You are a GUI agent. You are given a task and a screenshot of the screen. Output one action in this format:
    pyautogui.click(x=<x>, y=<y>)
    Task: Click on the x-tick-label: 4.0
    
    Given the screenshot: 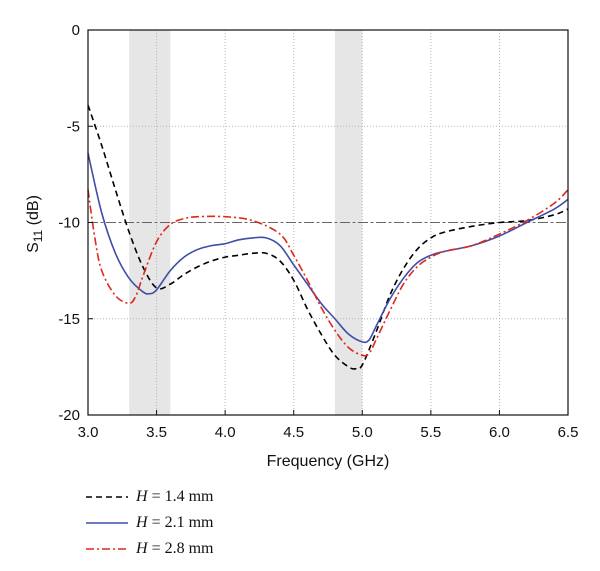 What is the action you would take?
    pyautogui.click(x=225, y=432)
    